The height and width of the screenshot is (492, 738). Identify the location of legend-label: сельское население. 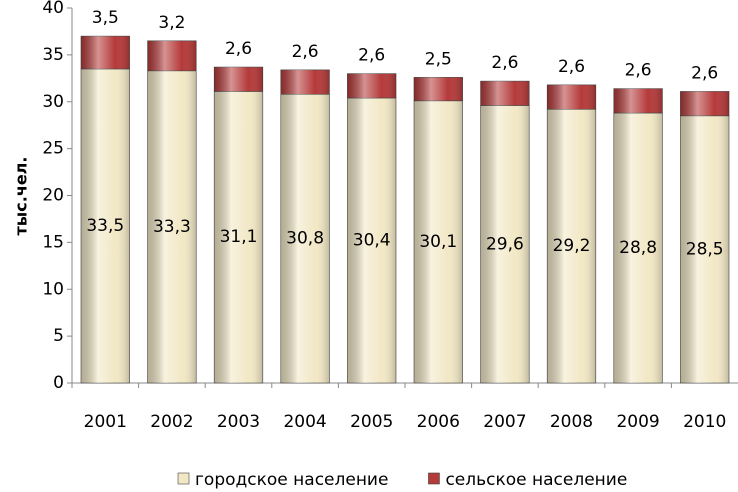
(536, 480).